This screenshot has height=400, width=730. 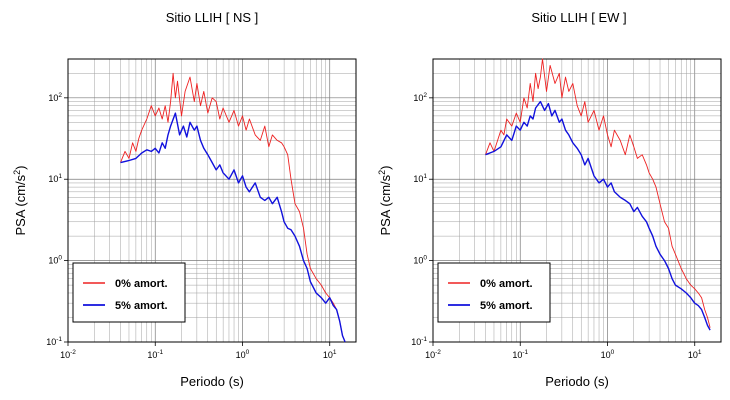 What do you see at coordinates (578, 17) in the screenshot?
I see `chart-title: Sitio LLIH [ EW ]` at bounding box center [578, 17].